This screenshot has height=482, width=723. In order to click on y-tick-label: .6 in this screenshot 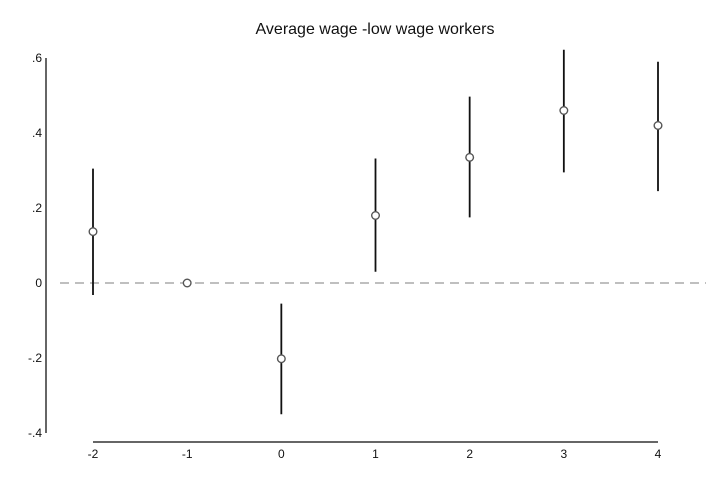, I will do `click(37, 58)`.